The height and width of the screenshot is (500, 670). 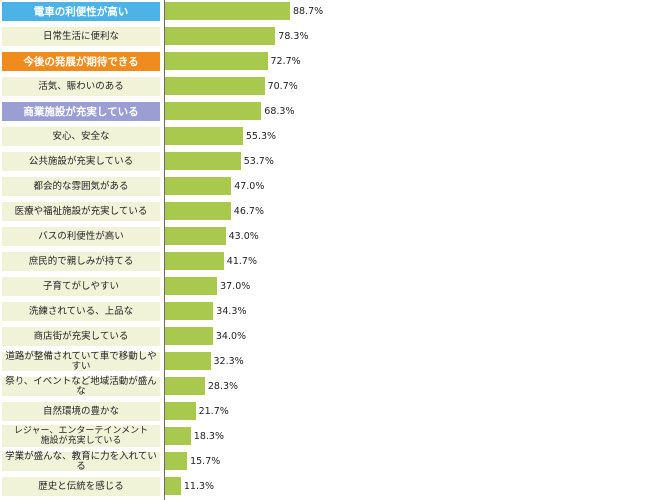 What do you see at coordinates (261, 136) in the screenshot?
I see `value-label: 55.3%` at bounding box center [261, 136].